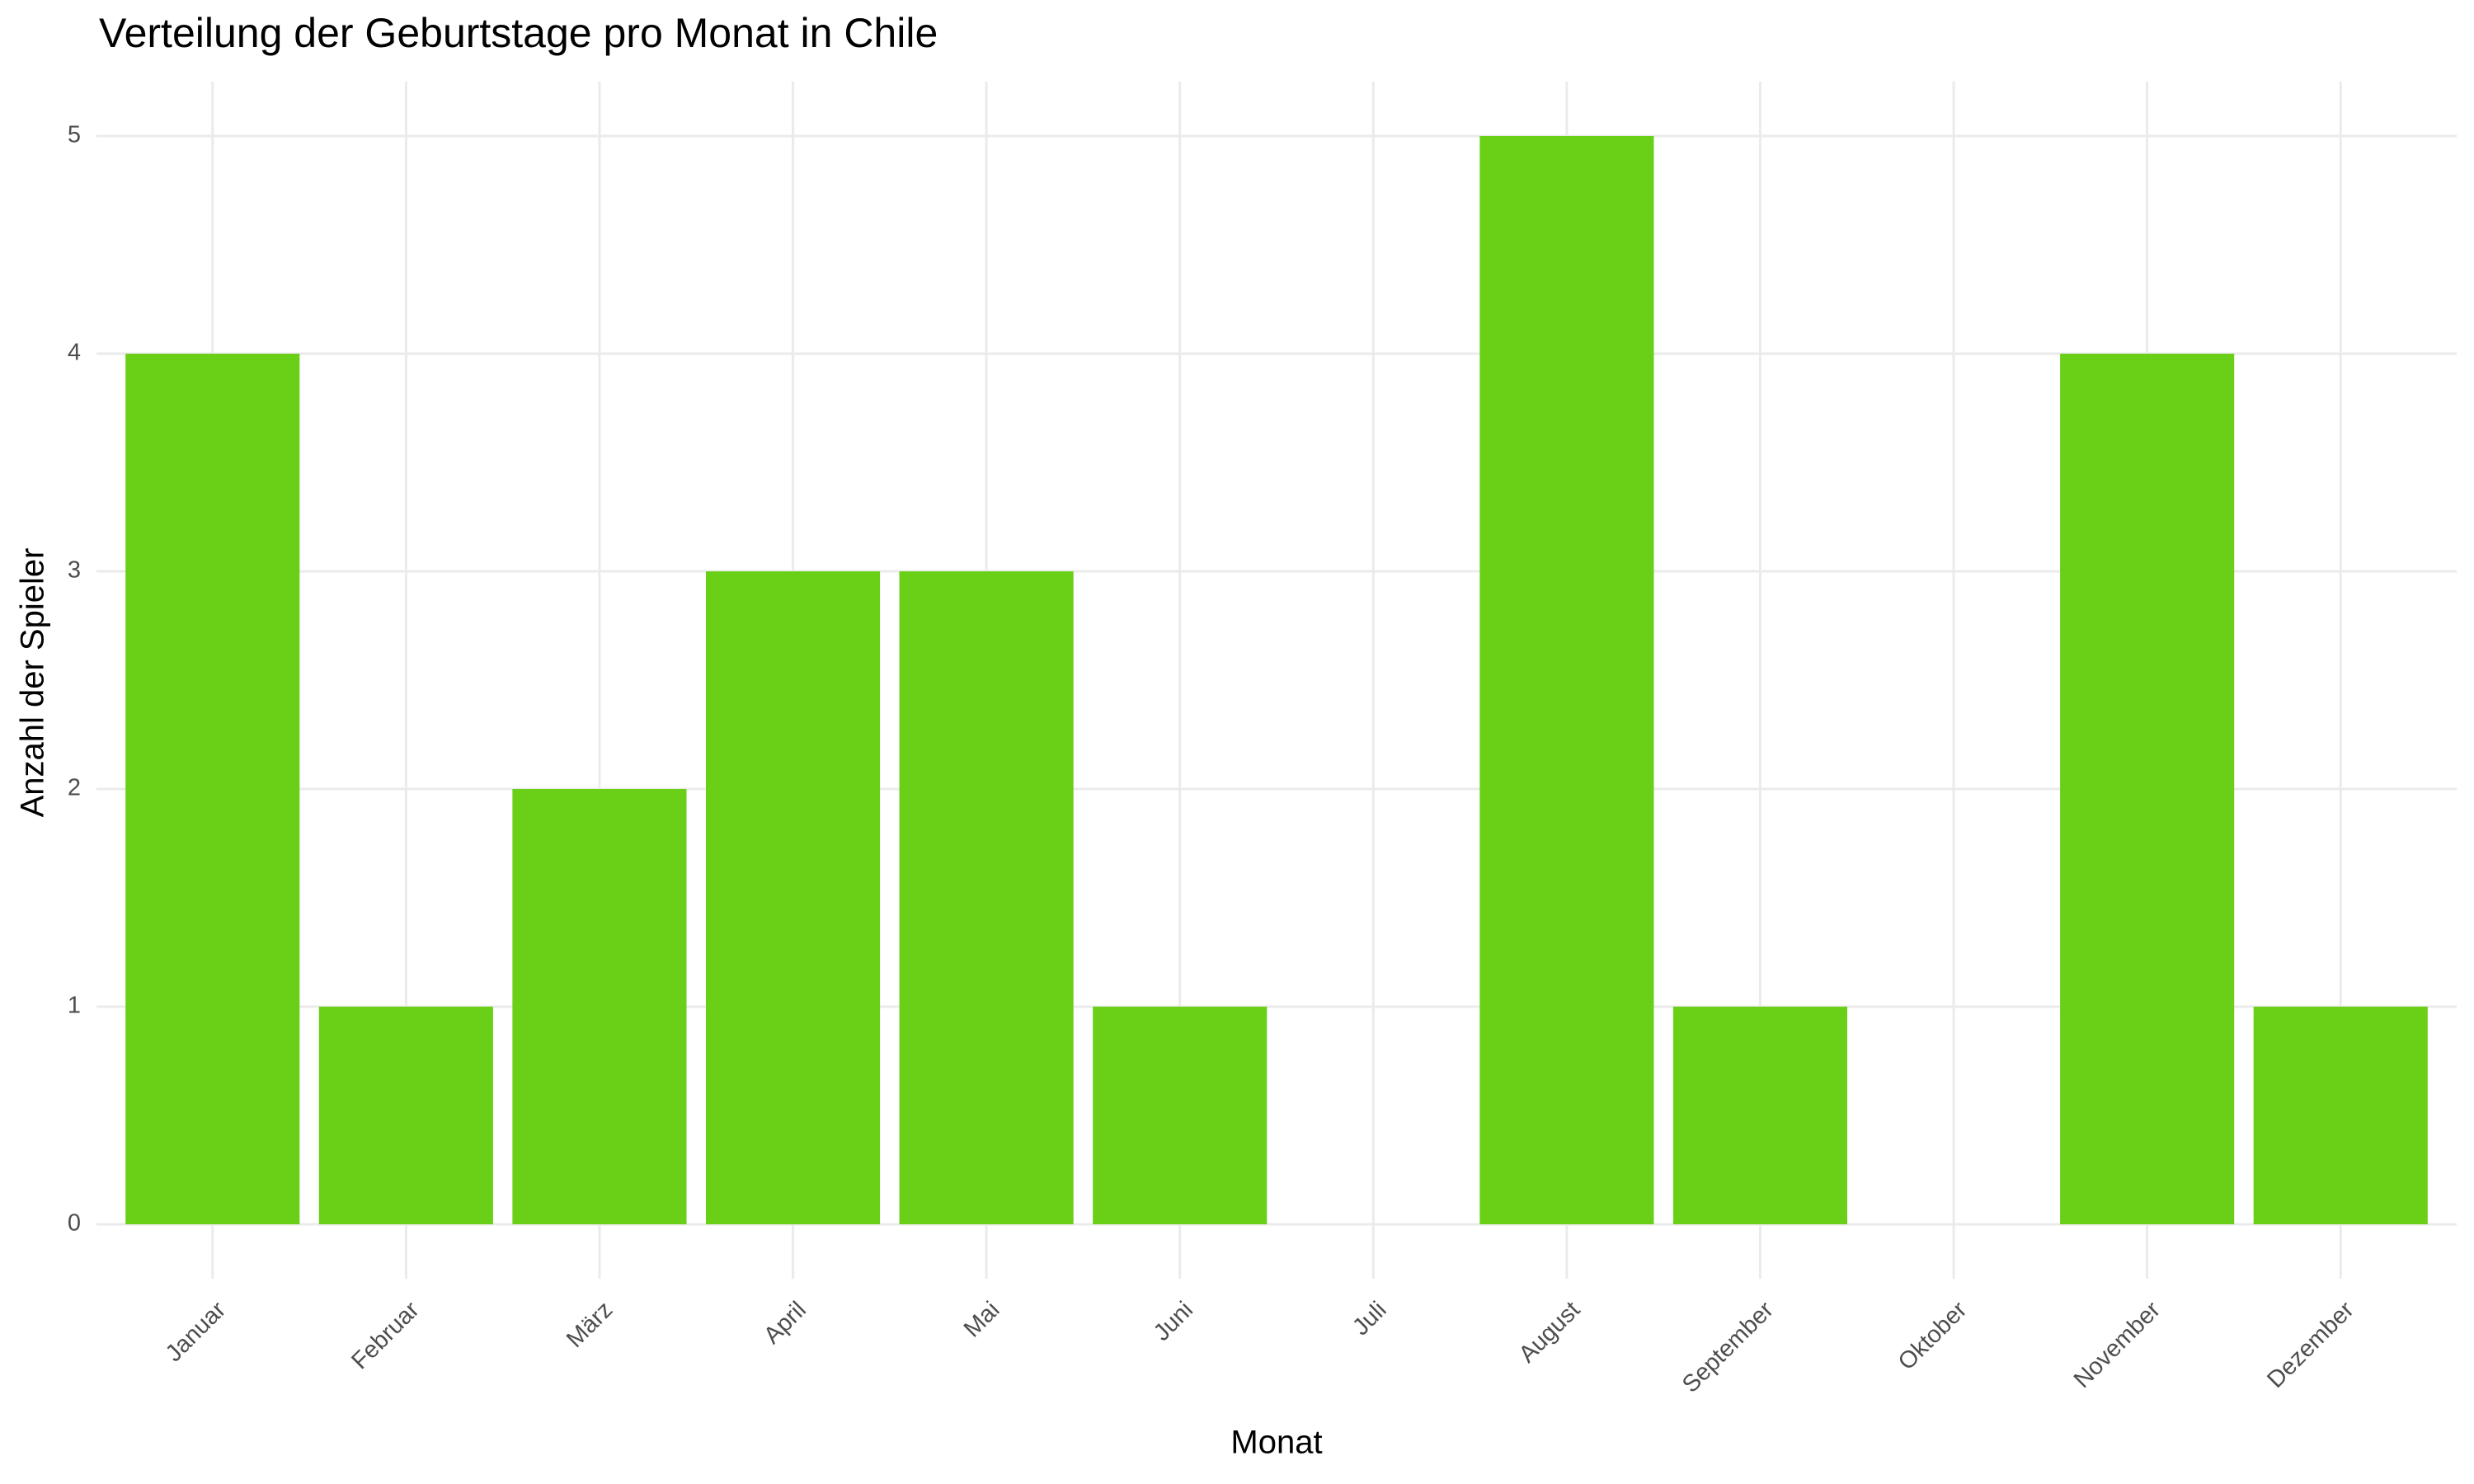 The width and height of the screenshot is (2474, 1484). Describe the element at coordinates (74, 353) in the screenshot. I see `y-tick-label: 4` at that location.